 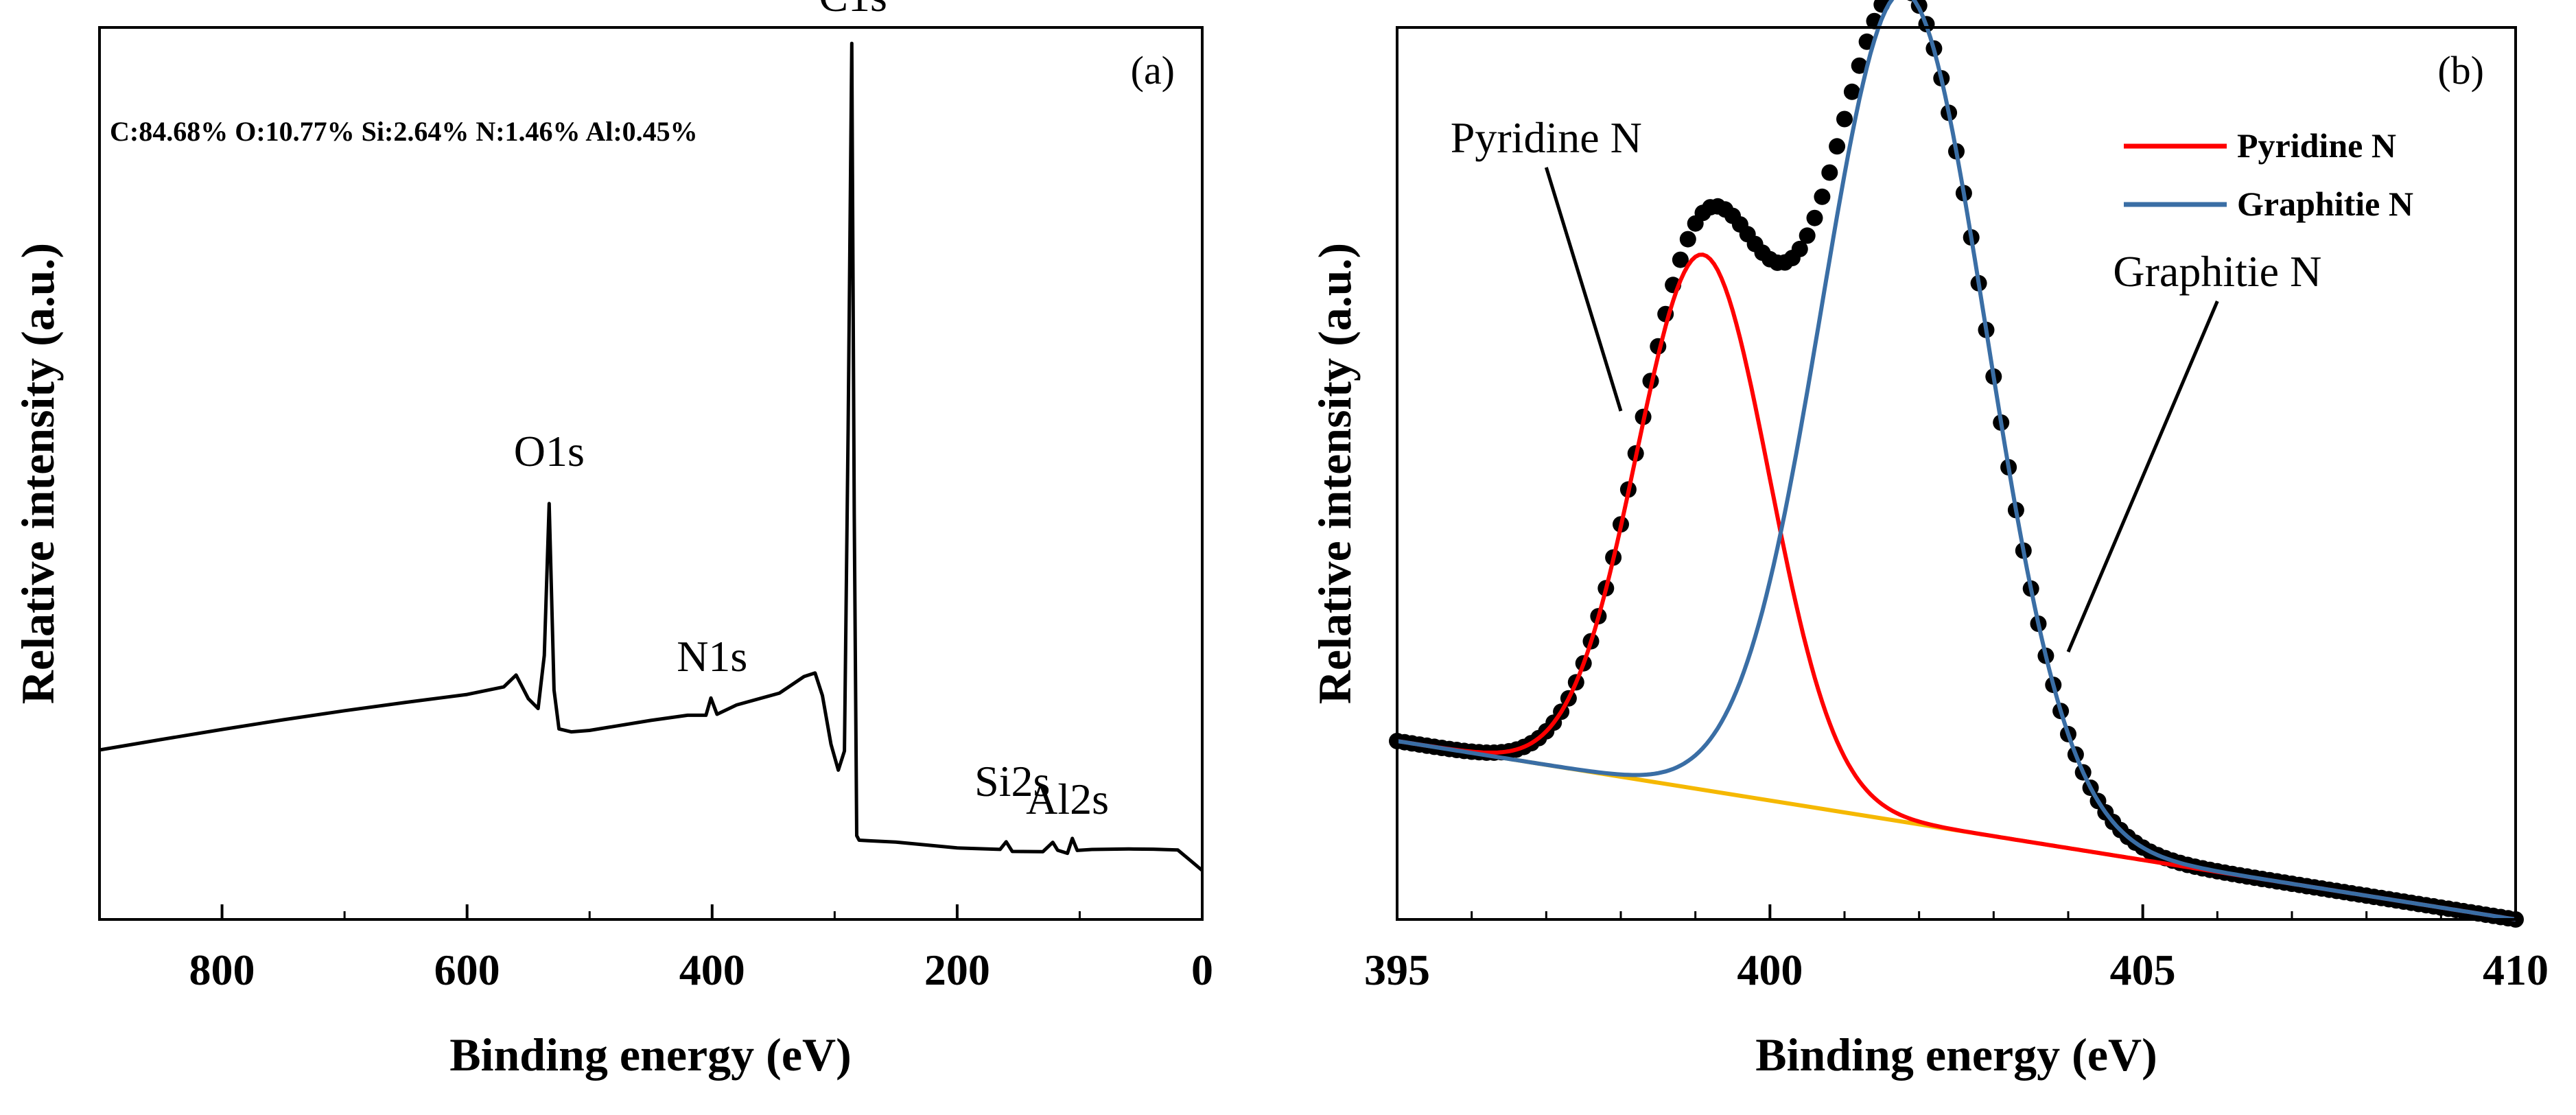 I want to click on panel-a-x-ticks, so click(x=651, y=911).